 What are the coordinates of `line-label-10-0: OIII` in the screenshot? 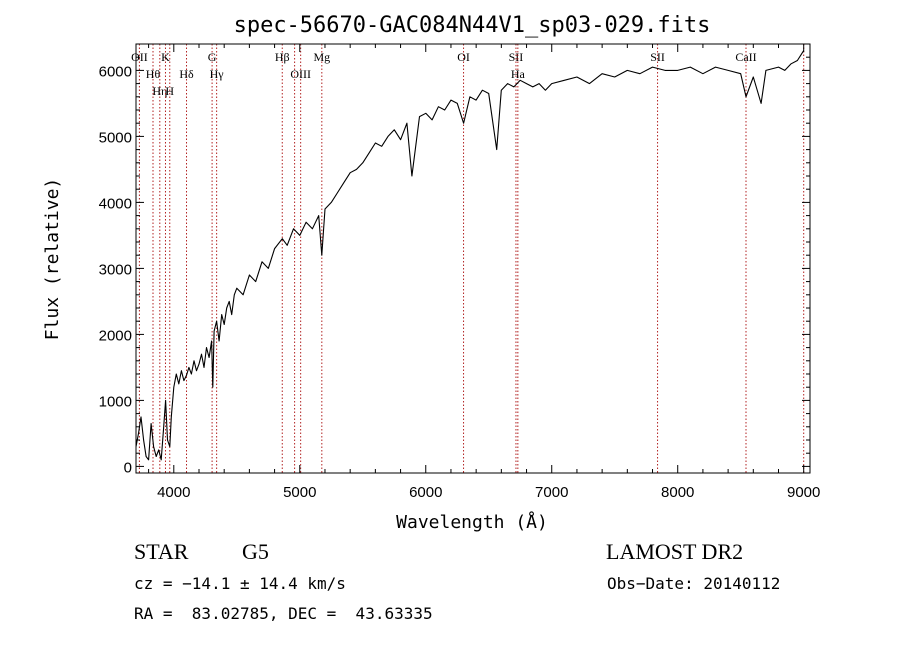 It's located at (300, 74).